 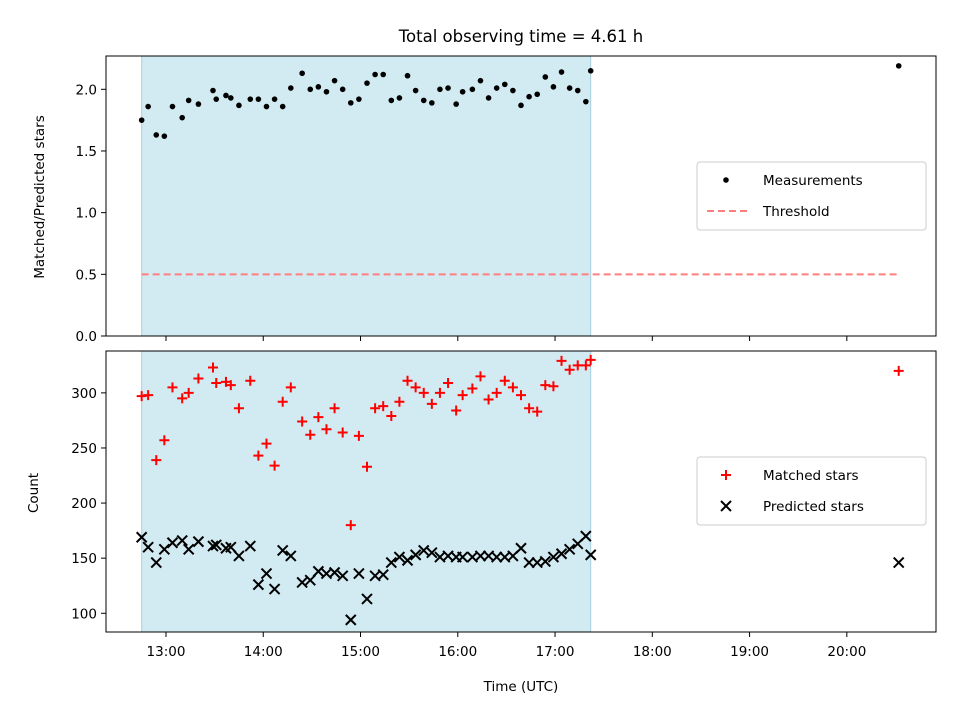 I want to click on y-tick-label: 0.5, so click(x=86, y=275).